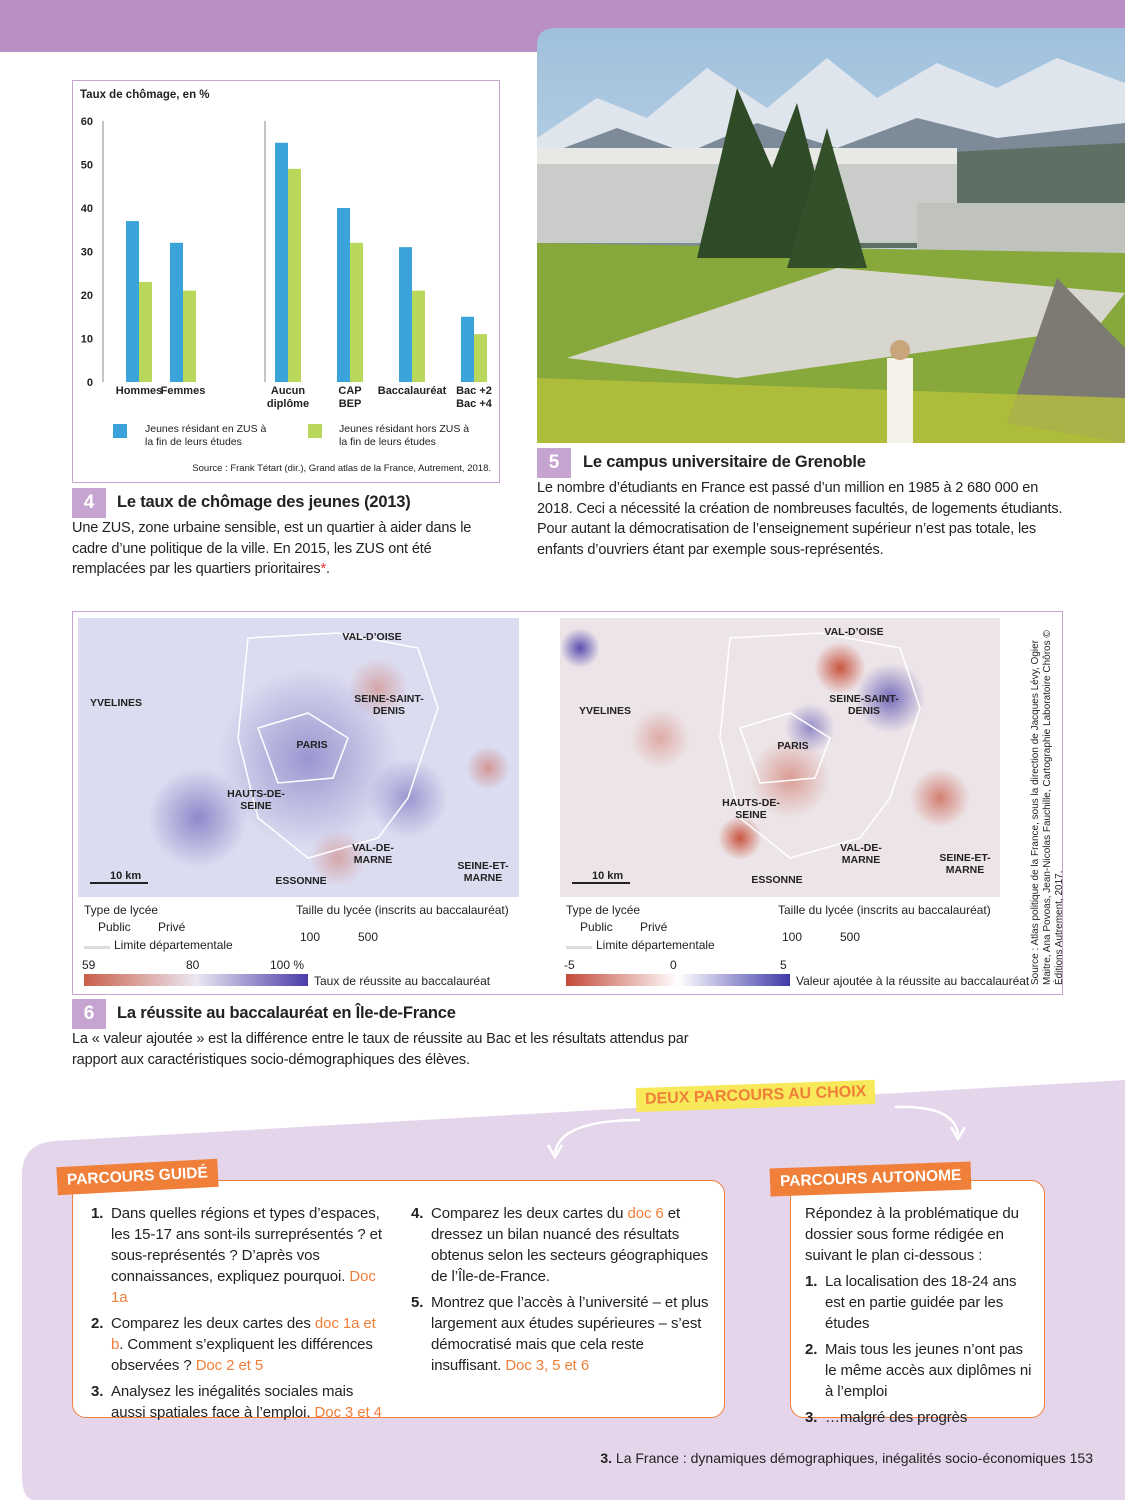 This screenshot has width=1125, height=1500. Describe the element at coordinates (783, 965) in the screenshot. I see `scale-max: 5` at that location.